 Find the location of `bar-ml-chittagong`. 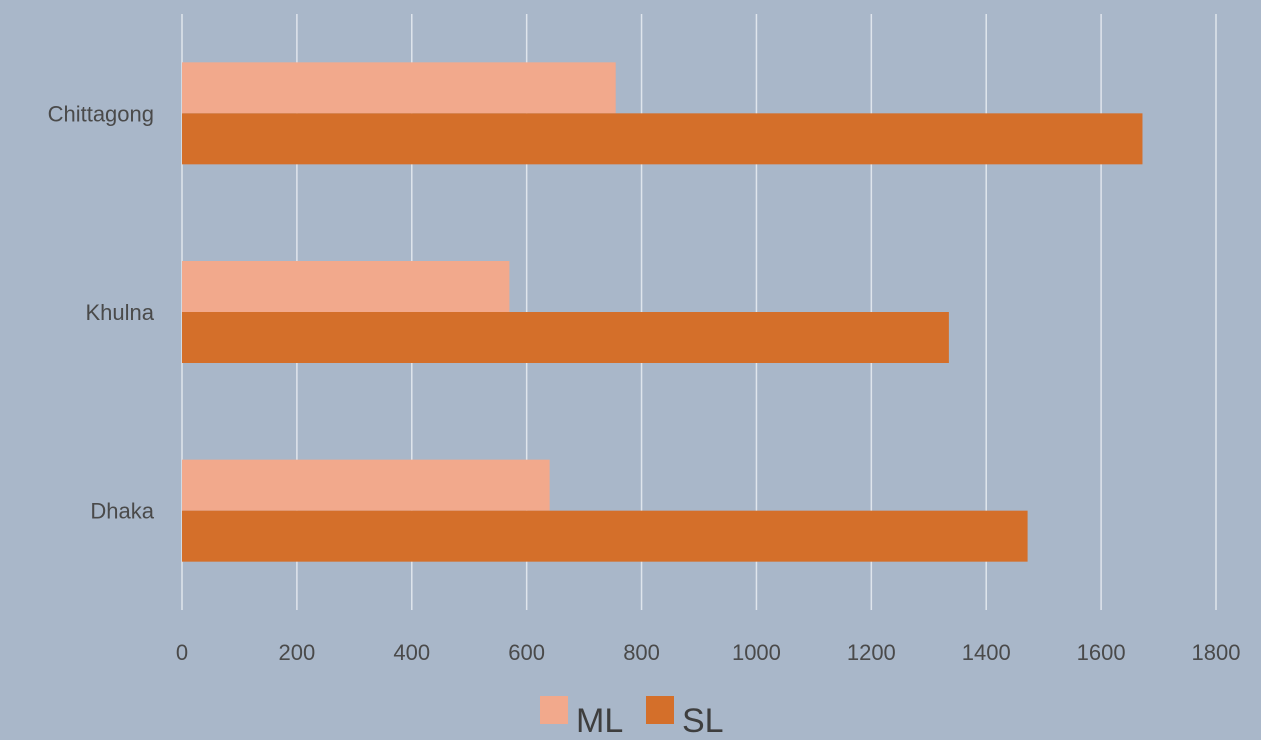

bar-ml-chittagong is located at coordinates (399, 88).